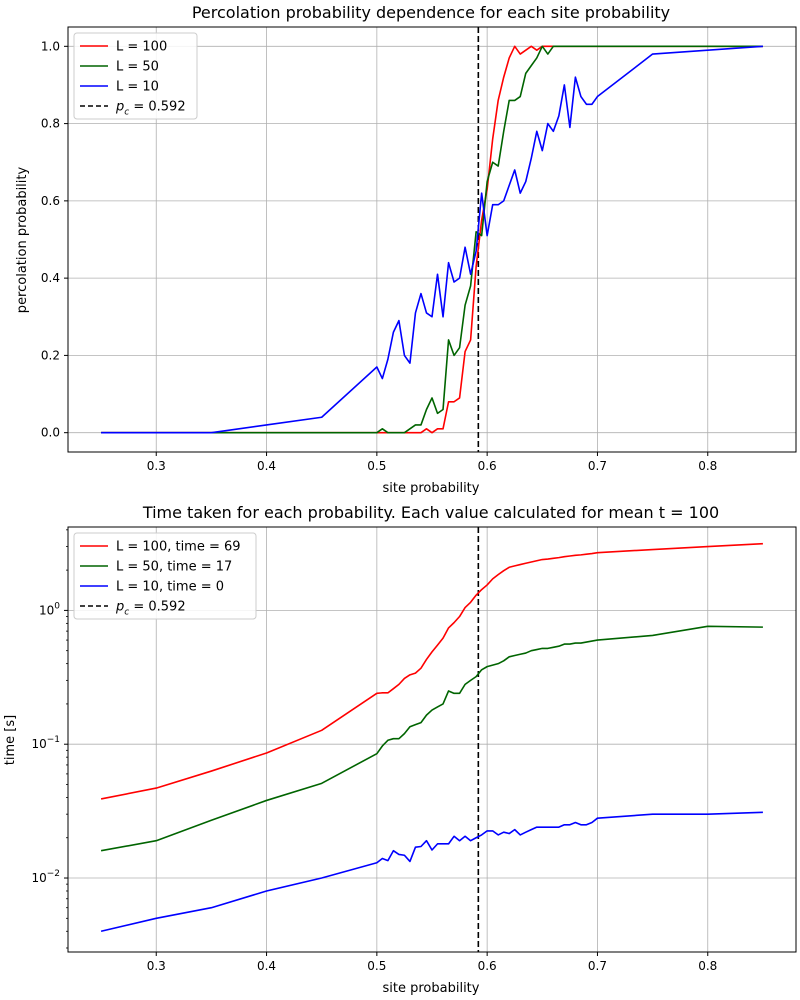 The width and height of the screenshot is (800, 1000). What do you see at coordinates (50, 433) in the screenshot?
I see `y-tick-label: 0.0` at bounding box center [50, 433].